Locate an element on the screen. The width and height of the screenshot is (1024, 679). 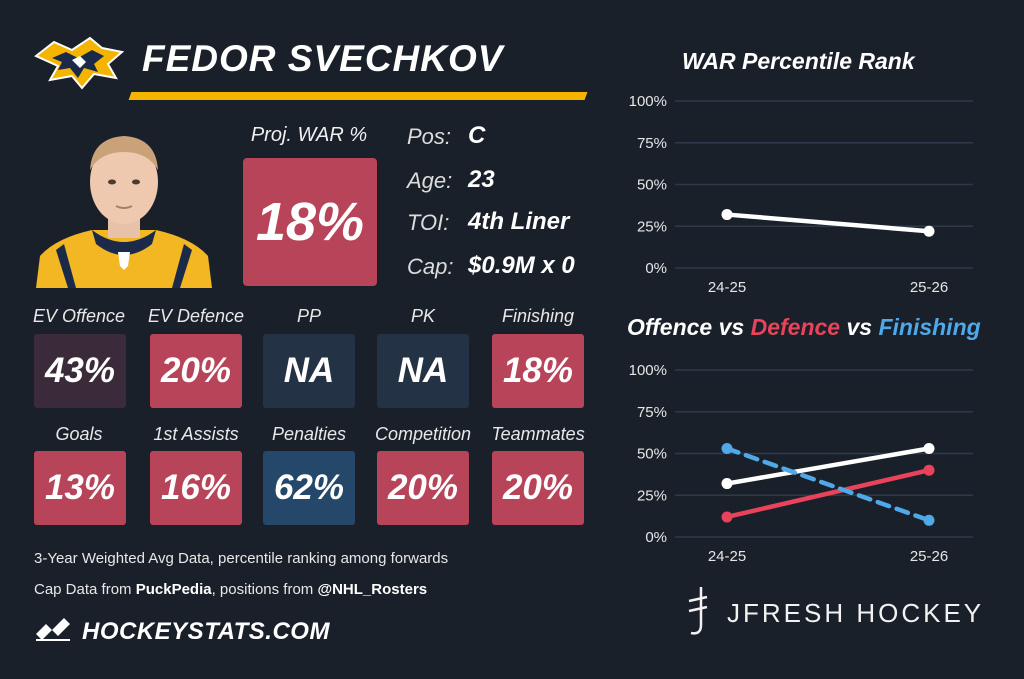
tile-teammates: 20% is located at coordinates (538, 488).